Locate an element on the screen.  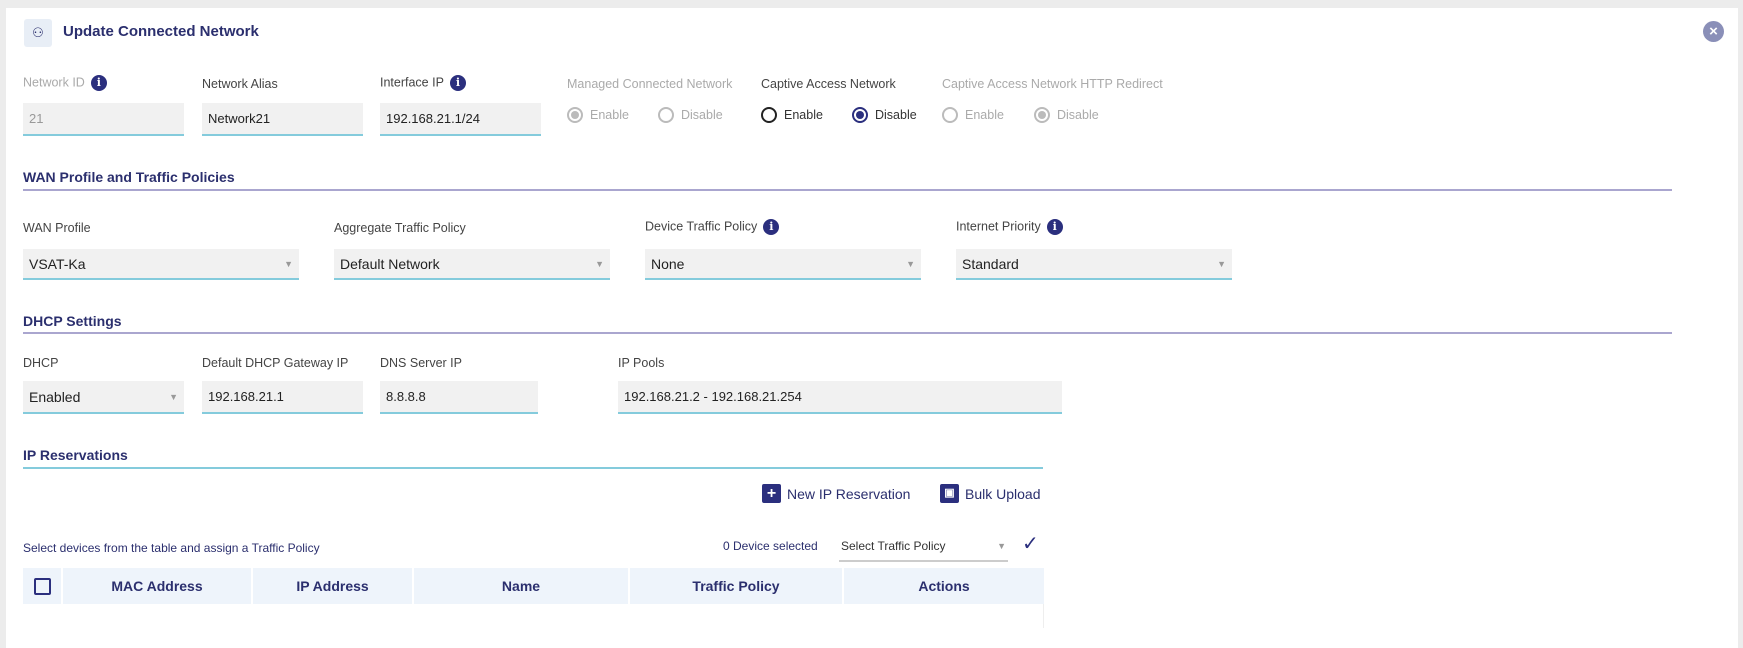
network-alias-field: Network21 is located at coordinates (282, 119).